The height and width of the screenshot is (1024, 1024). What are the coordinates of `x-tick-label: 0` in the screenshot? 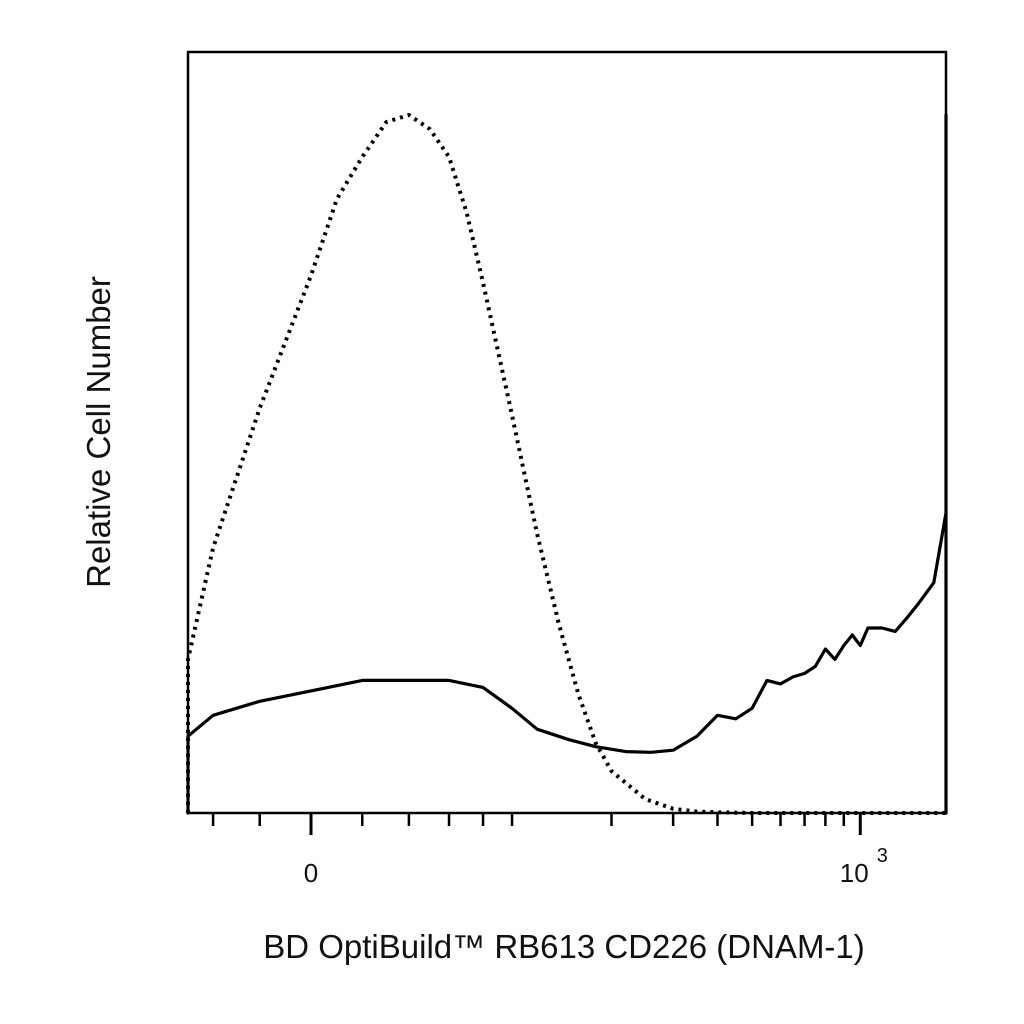 It's located at (311, 873).